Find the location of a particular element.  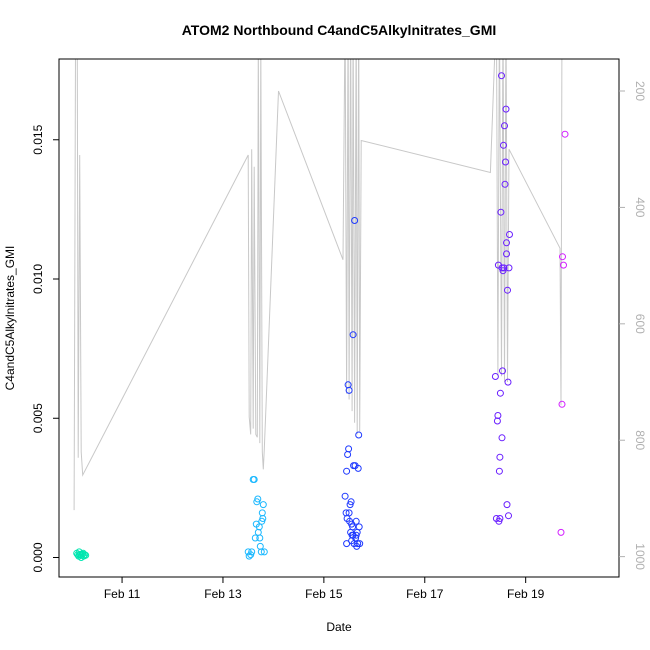

y2-tick-label: 1000 is located at coordinates (640, 556).